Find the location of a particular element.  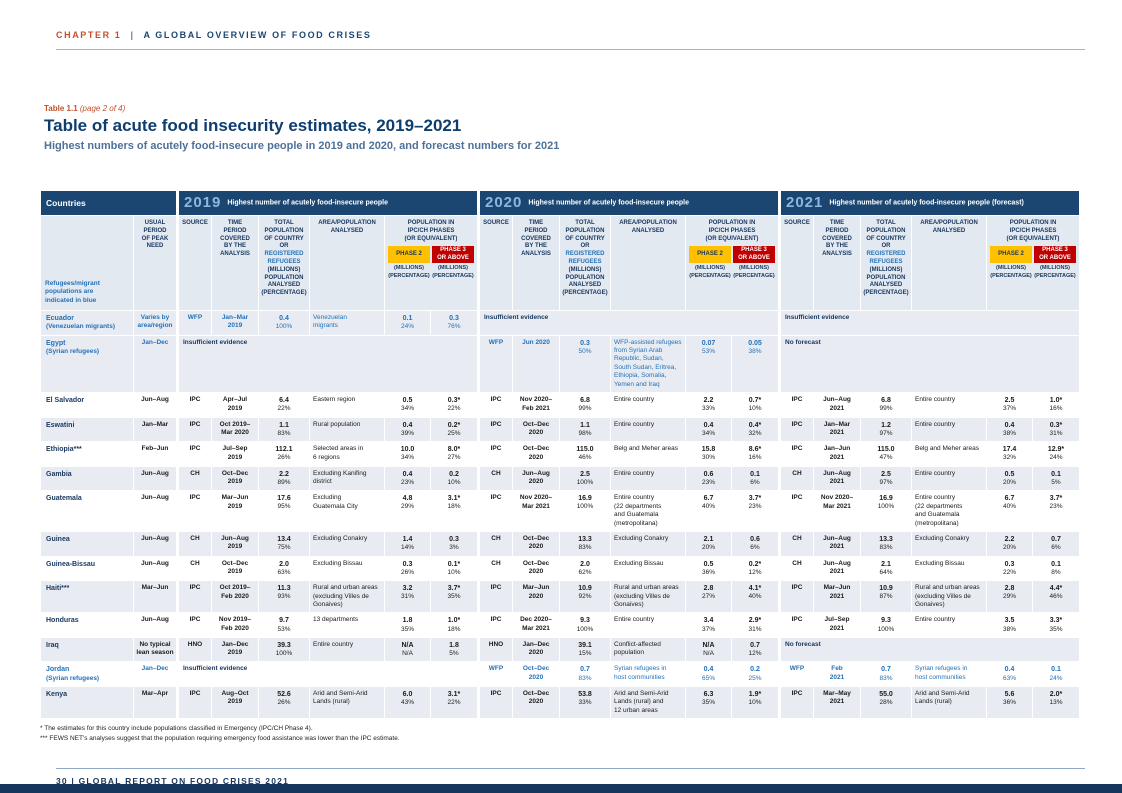

peak-need-period: Jan–Dec is located at coordinates (155, 364).